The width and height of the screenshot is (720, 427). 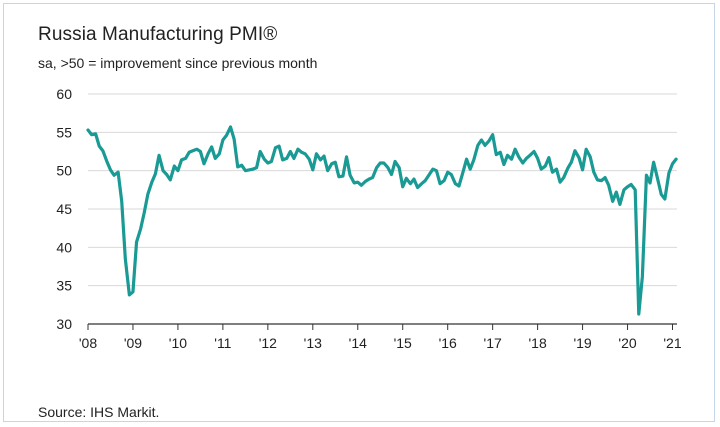 What do you see at coordinates (222, 343) in the screenshot?
I see `x-tick-label-2011: '11` at bounding box center [222, 343].